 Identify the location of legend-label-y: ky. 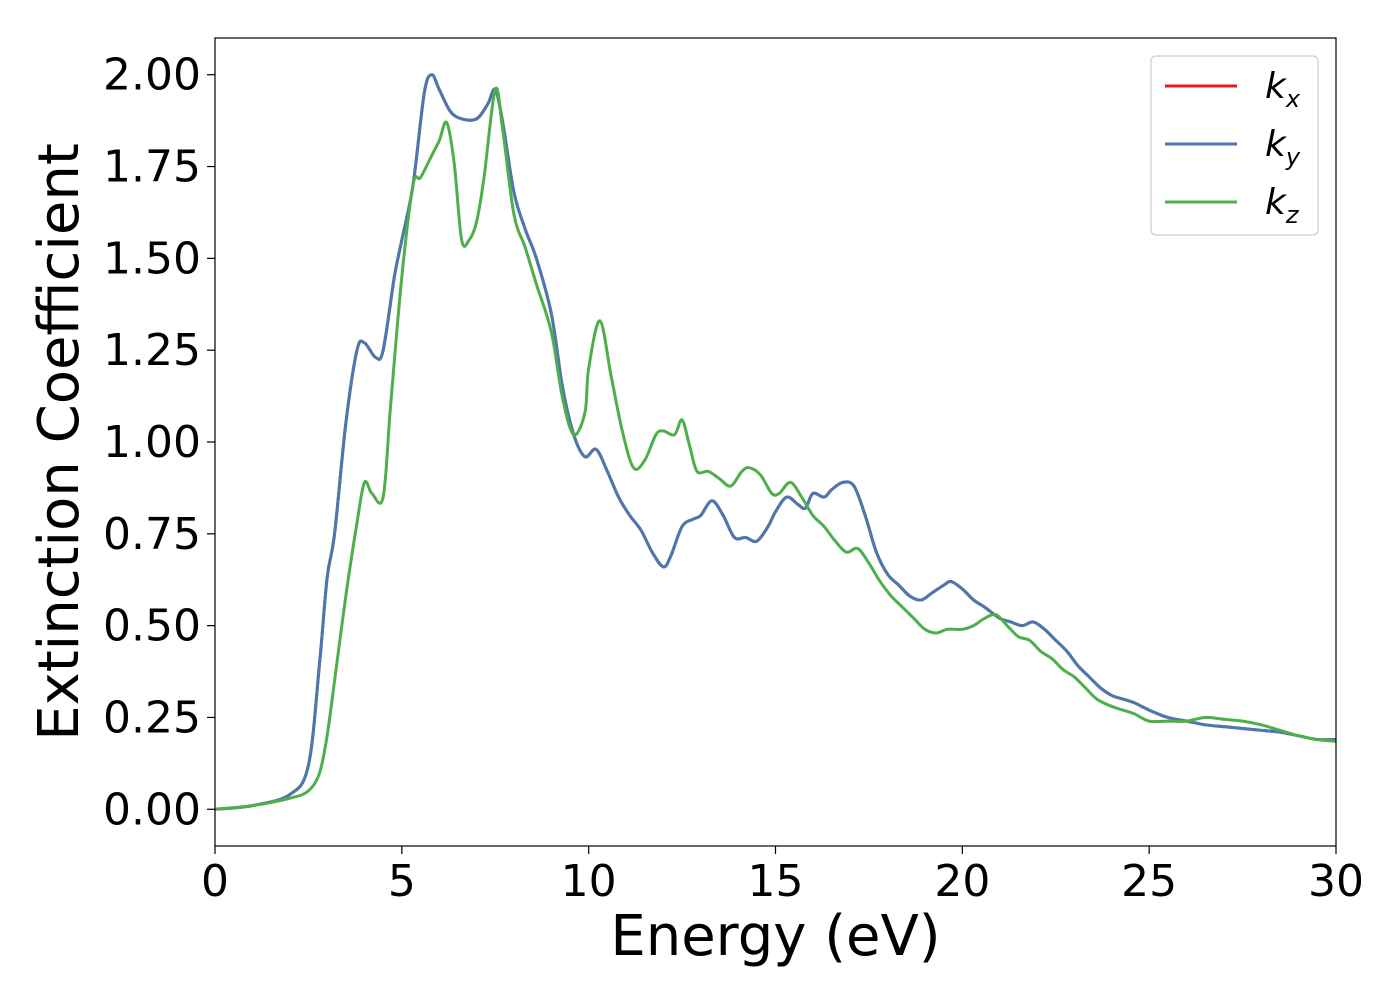
(1283, 147).